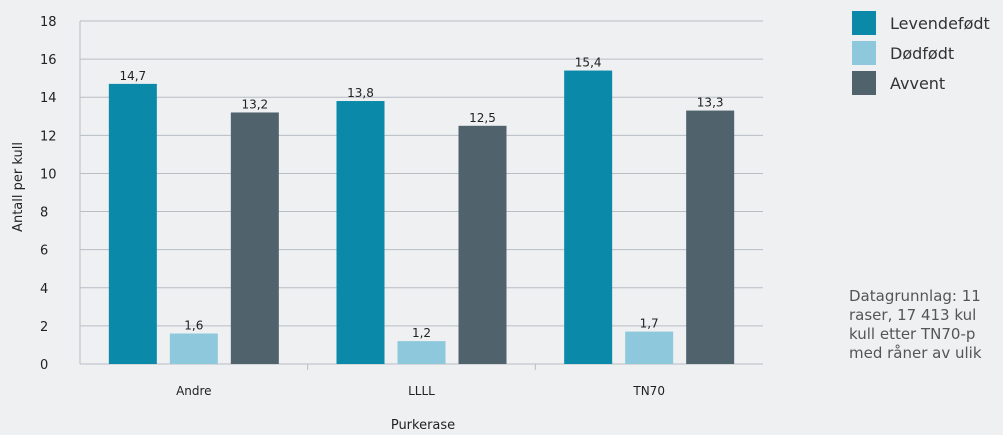 The width and height of the screenshot is (1003, 435). I want to click on legend-item-avvent: Avvent, so click(921, 83).